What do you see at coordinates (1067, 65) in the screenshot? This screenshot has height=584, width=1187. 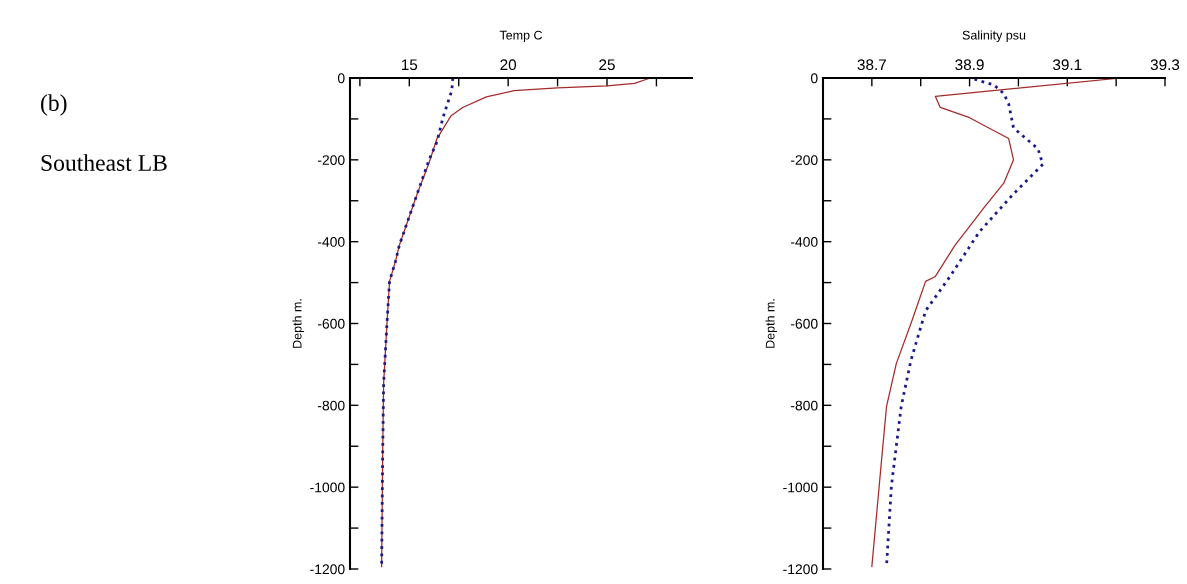 I see `x-tick-label: 39.1` at bounding box center [1067, 65].